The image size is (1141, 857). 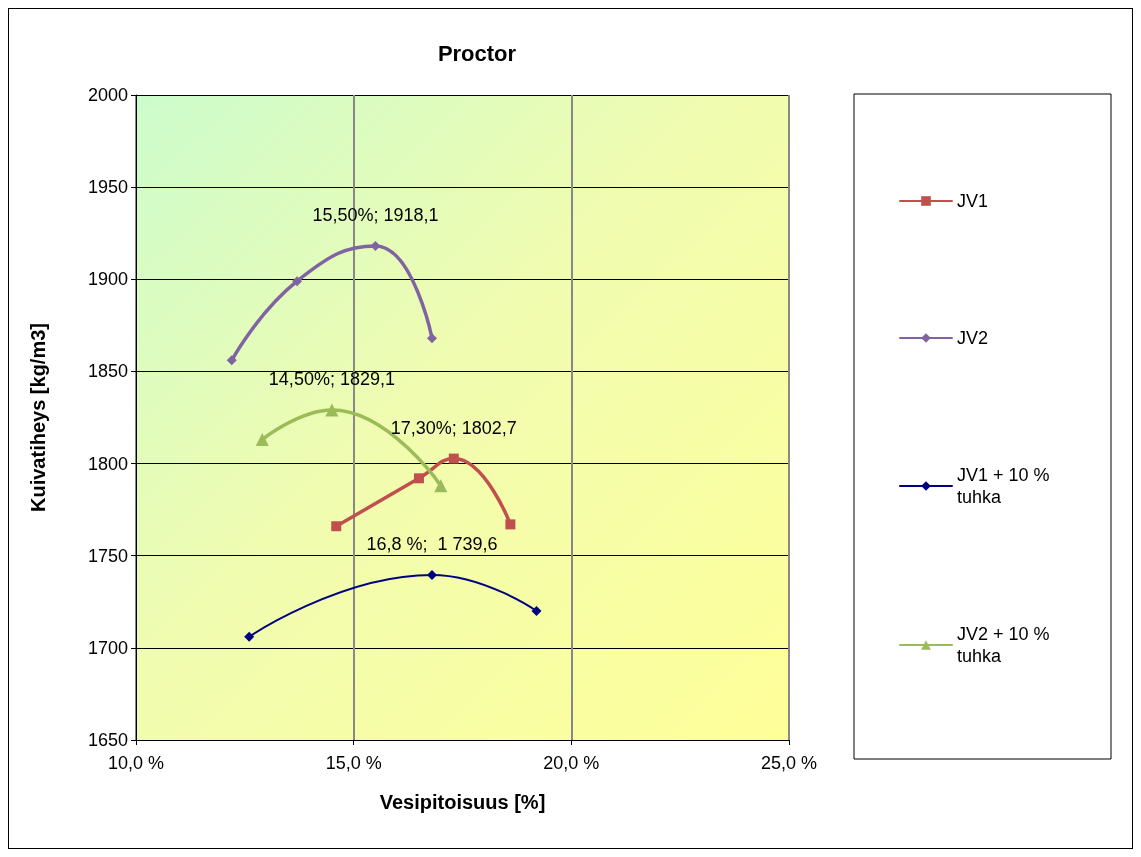 What do you see at coordinates (107, 187) in the screenshot?
I see `y-tick-label: 1950` at bounding box center [107, 187].